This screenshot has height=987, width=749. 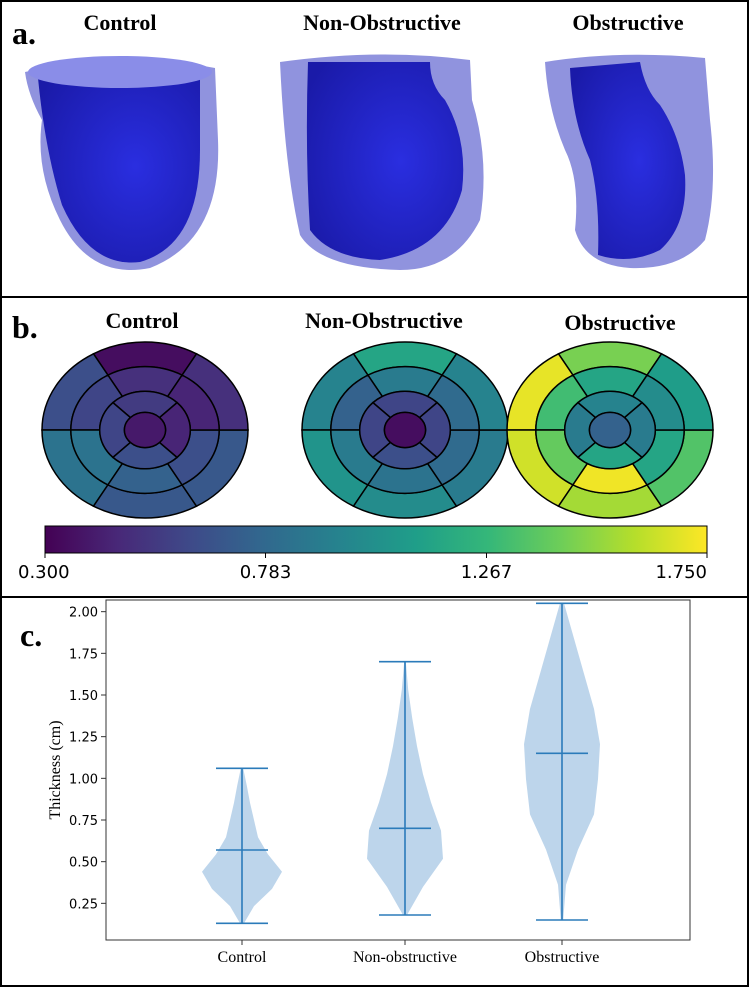 I want to click on heart-control, so click(x=122, y=163).